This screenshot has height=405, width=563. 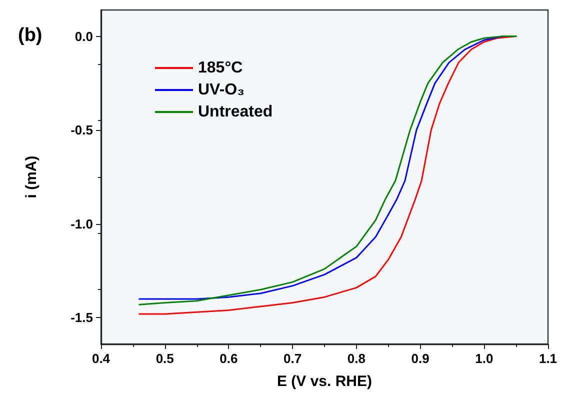 I want to click on x-tick-label: 0.5, so click(x=165, y=358).